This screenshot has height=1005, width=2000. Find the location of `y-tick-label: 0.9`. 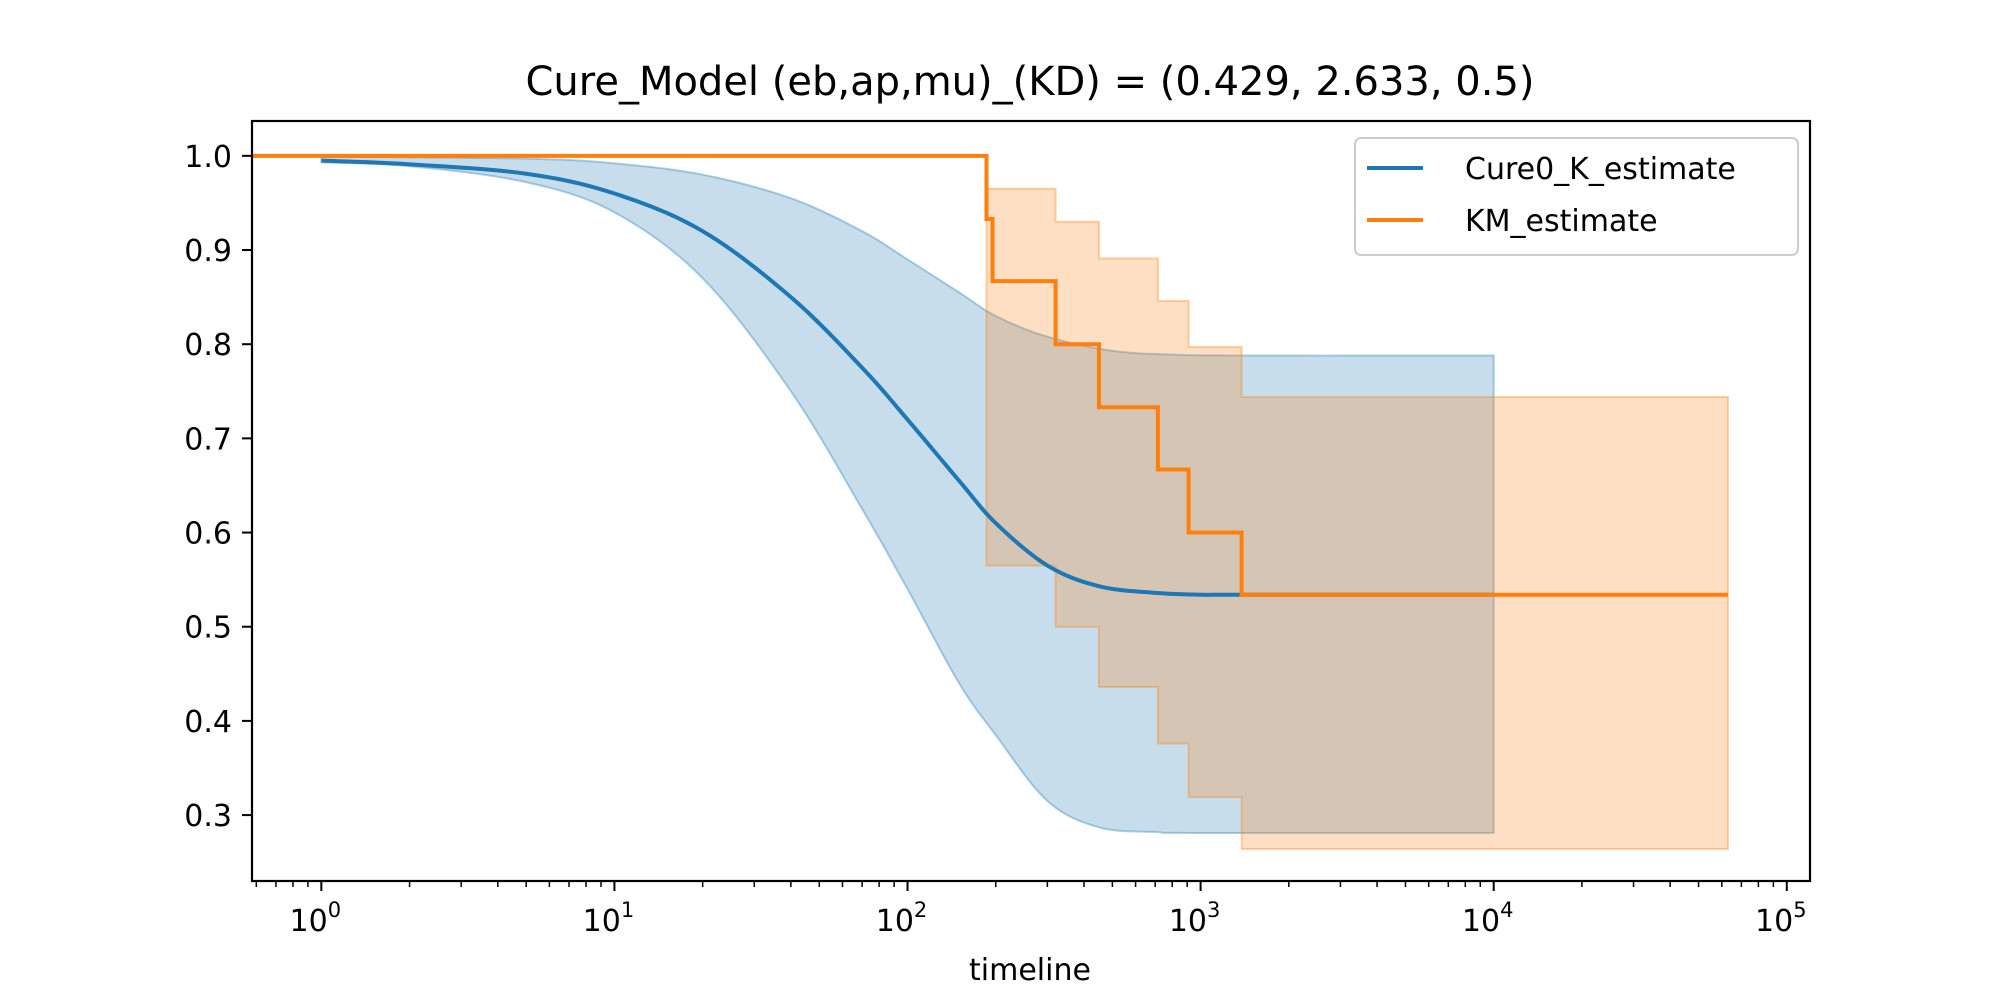

y-tick-label: 0.9 is located at coordinates (208, 251).